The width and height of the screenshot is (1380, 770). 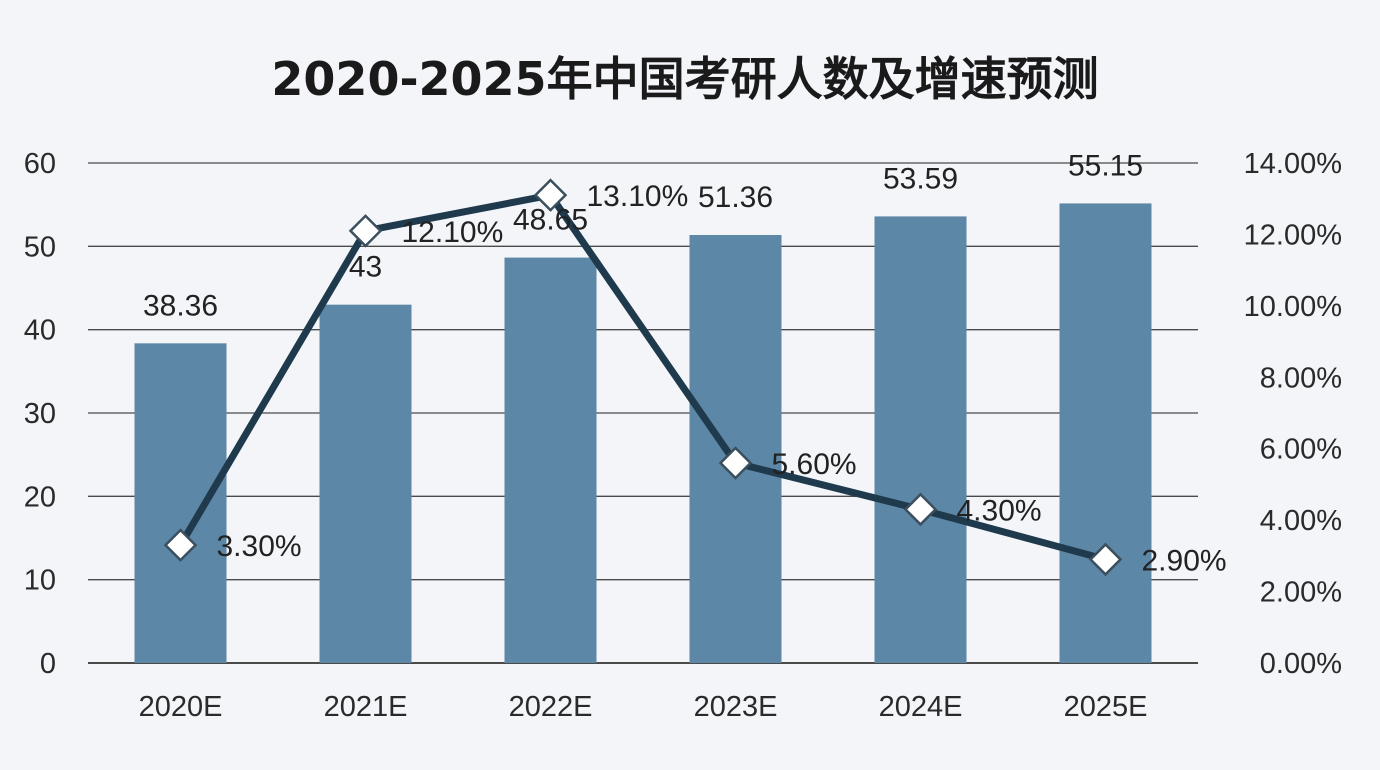 I want to click on left-axis-tick-label: 60, so click(x=40, y=164).